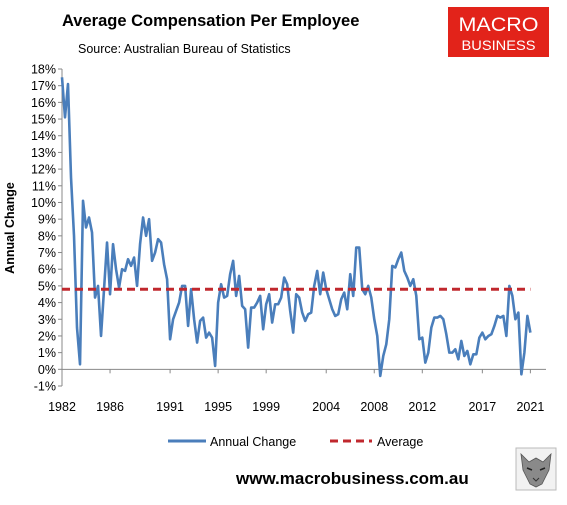 This screenshot has height=505, width=567. I want to click on logo-line2: BUSINESS, so click(499, 45).